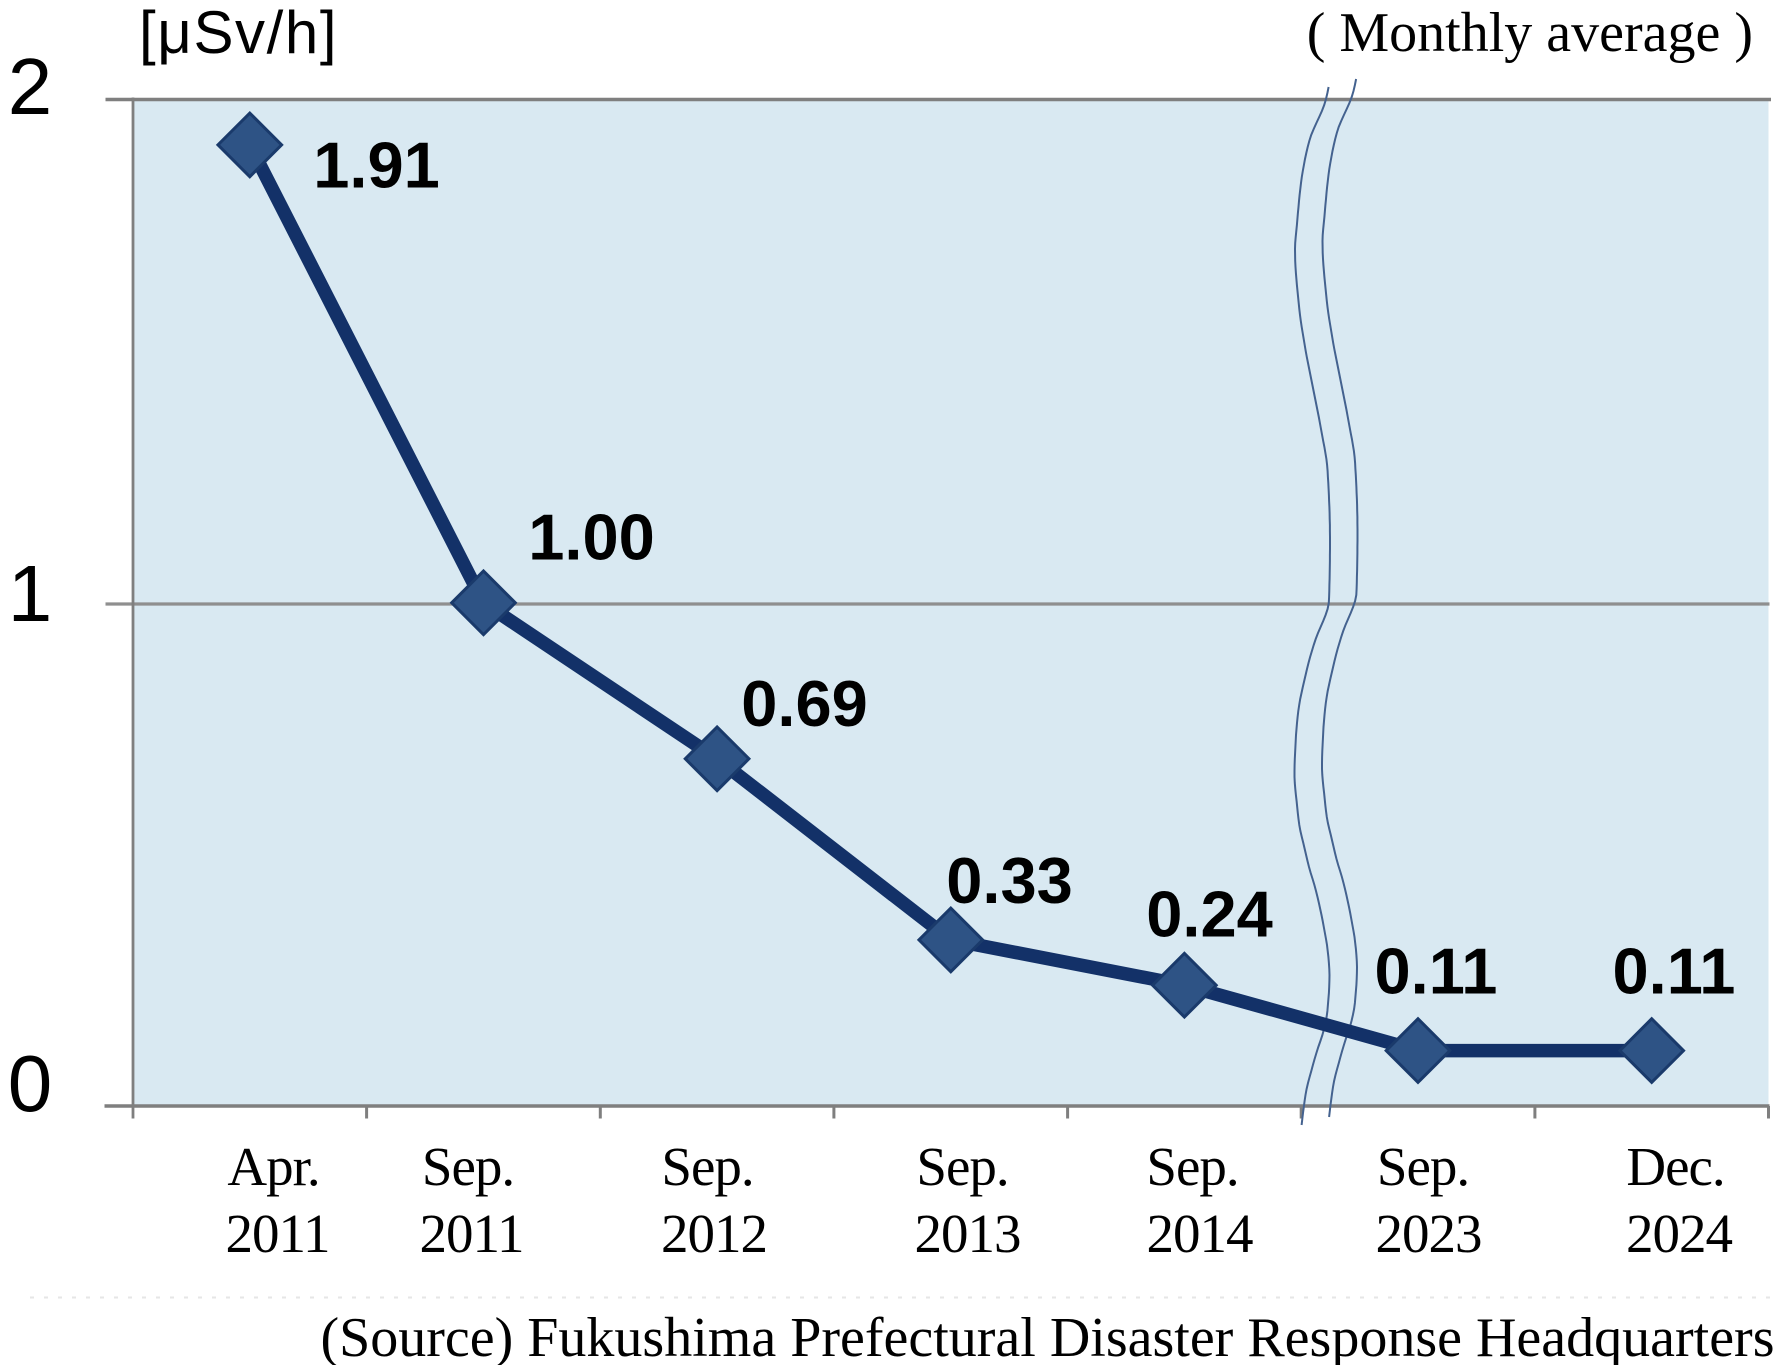  Describe the element at coordinates (273, 1166) in the screenshot. I see `svg-text: Apr.` at that location.